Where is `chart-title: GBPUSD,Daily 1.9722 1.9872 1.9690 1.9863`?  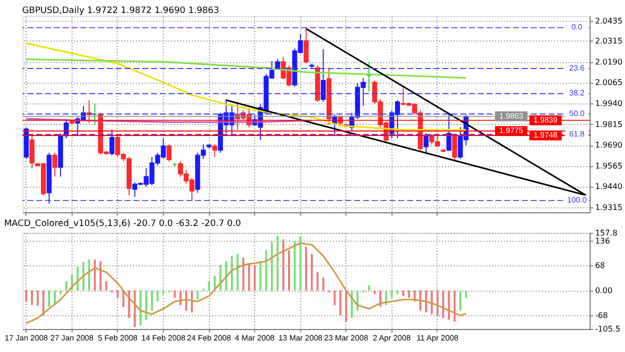 chart-title: GBPUSD,Daily 1.9722 1.9872 1.9690 1.9863 is located at coordinates (121, 11).